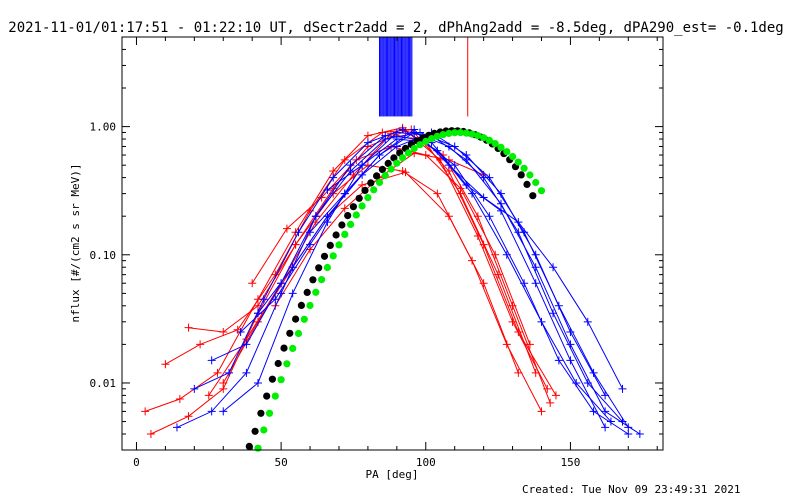 Image resolution: width=800 pixels, height=500 pixels. What do you see at coordinates (570, 462) in the screenshot?
I see `x-tick-label: 150` at bounding box center [570, 462].